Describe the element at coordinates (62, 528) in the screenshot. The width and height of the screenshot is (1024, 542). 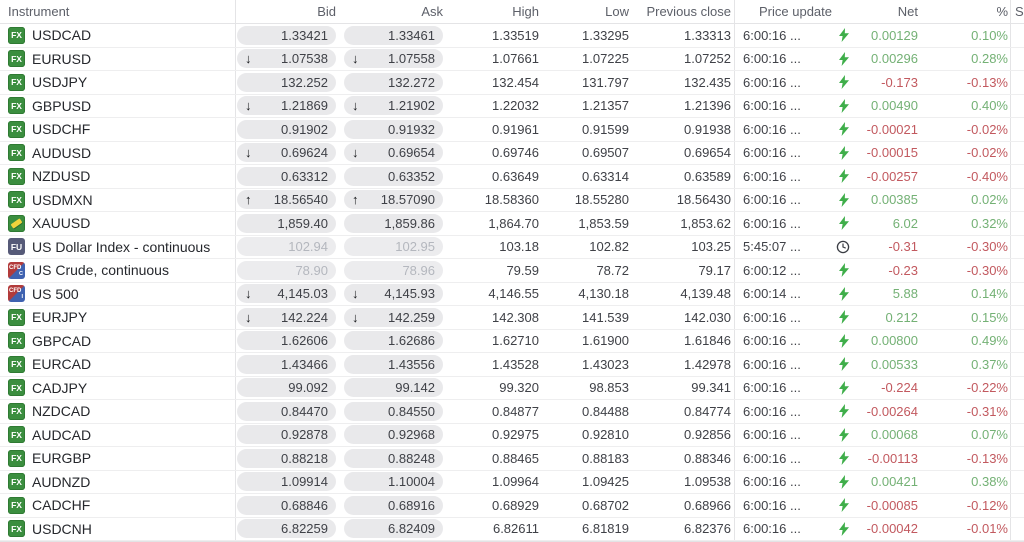
I see `instrument-name: USDCNH` at that location.